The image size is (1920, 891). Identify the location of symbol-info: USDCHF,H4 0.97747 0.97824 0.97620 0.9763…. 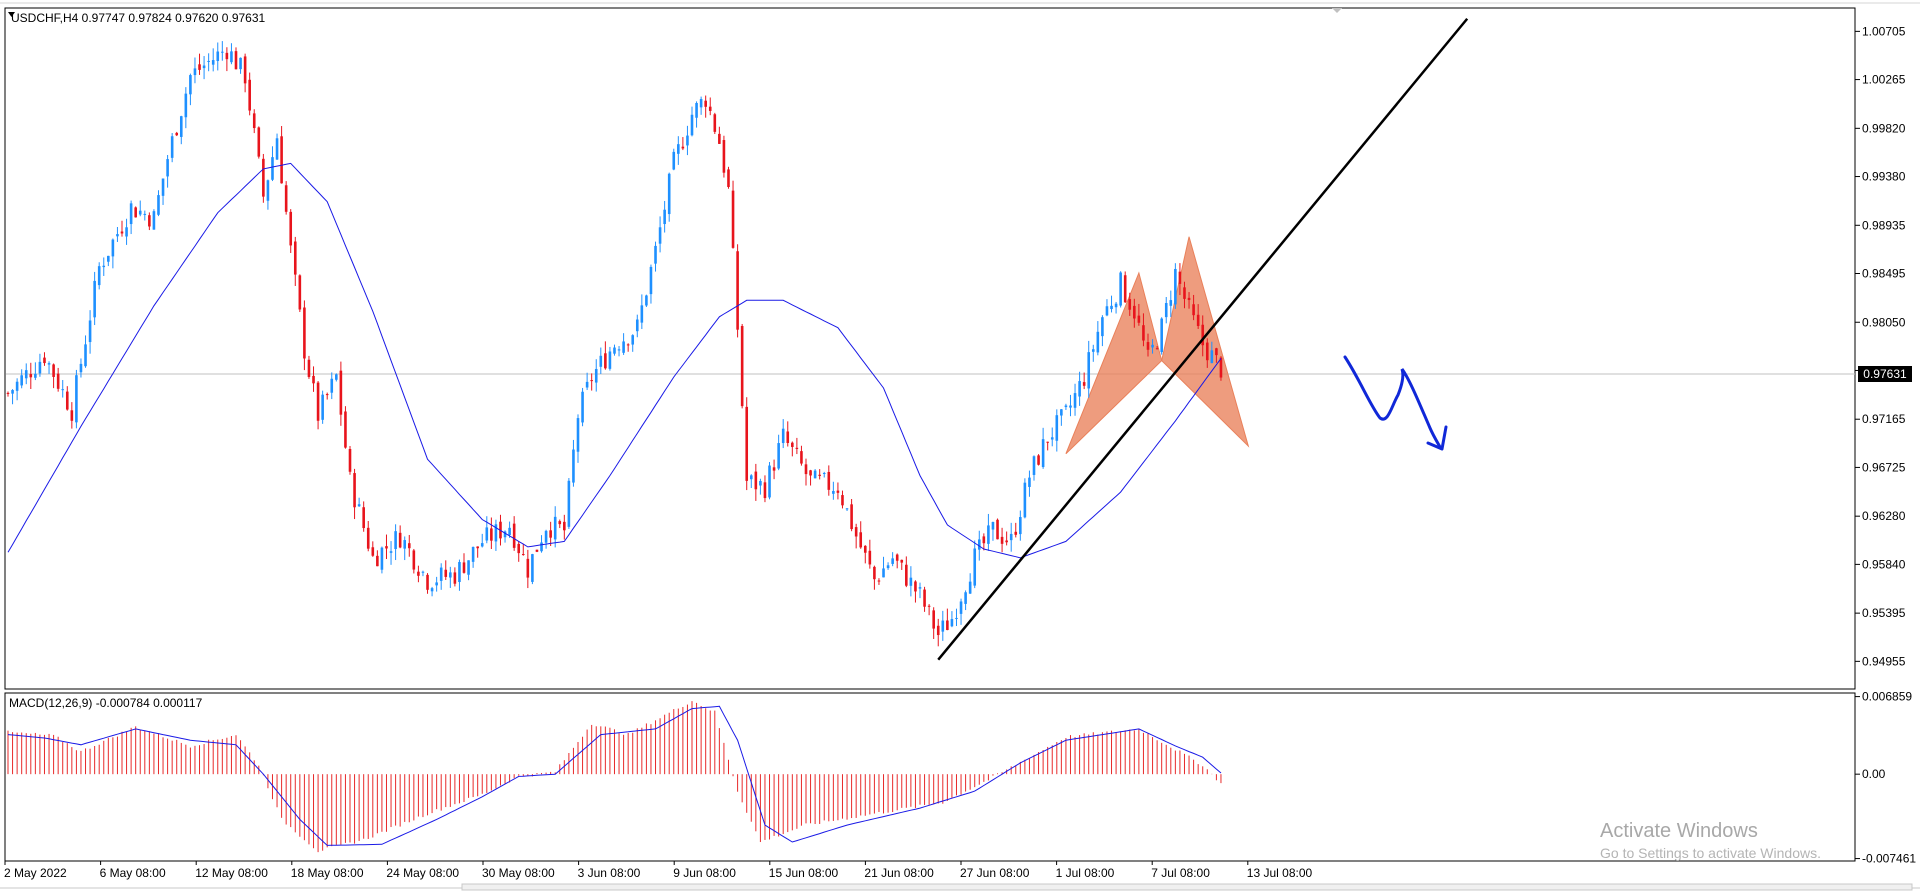
(138, 18).